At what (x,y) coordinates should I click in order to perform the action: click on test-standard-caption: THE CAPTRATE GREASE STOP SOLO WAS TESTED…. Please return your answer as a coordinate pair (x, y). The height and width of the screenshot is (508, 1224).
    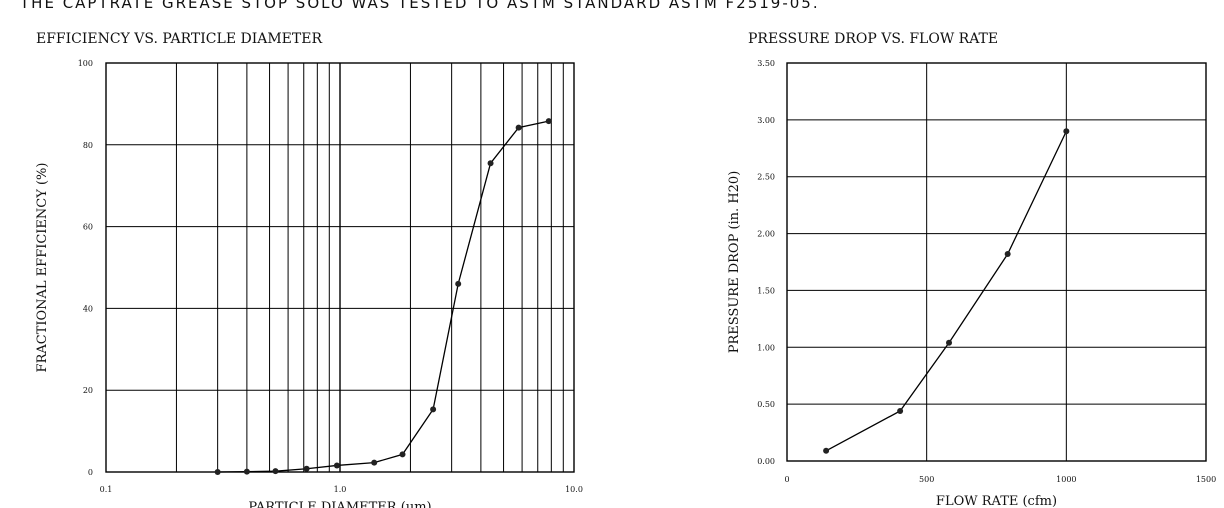
    Looking at the image, I should click on (420, 6).